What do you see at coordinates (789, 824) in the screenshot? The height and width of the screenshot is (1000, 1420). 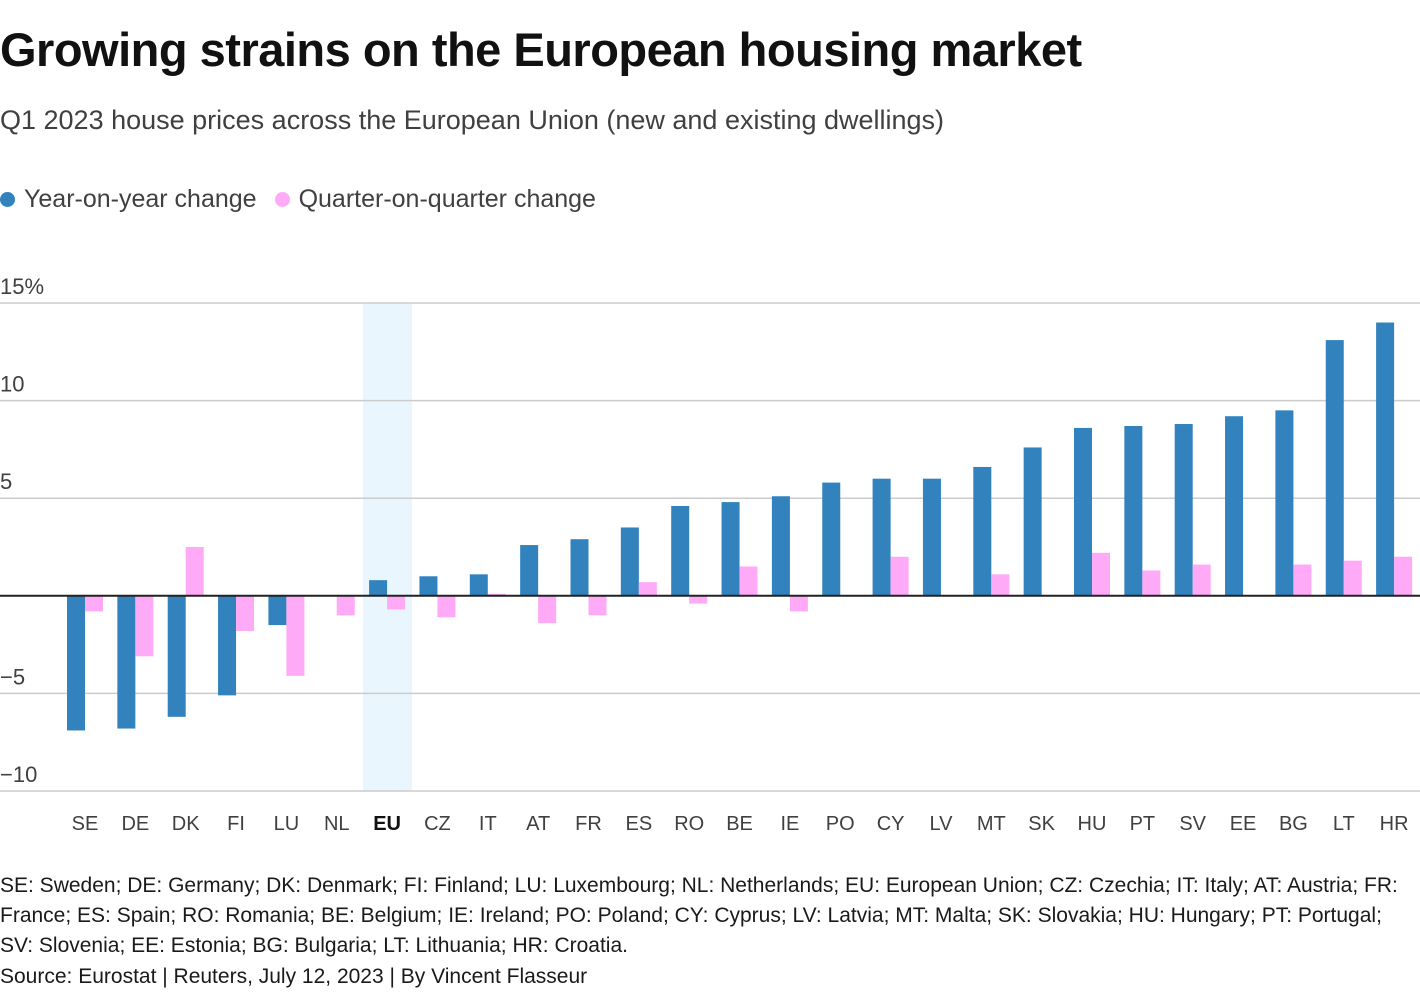 I see `x-tick-label: IE` at bounding box center [789, 824].